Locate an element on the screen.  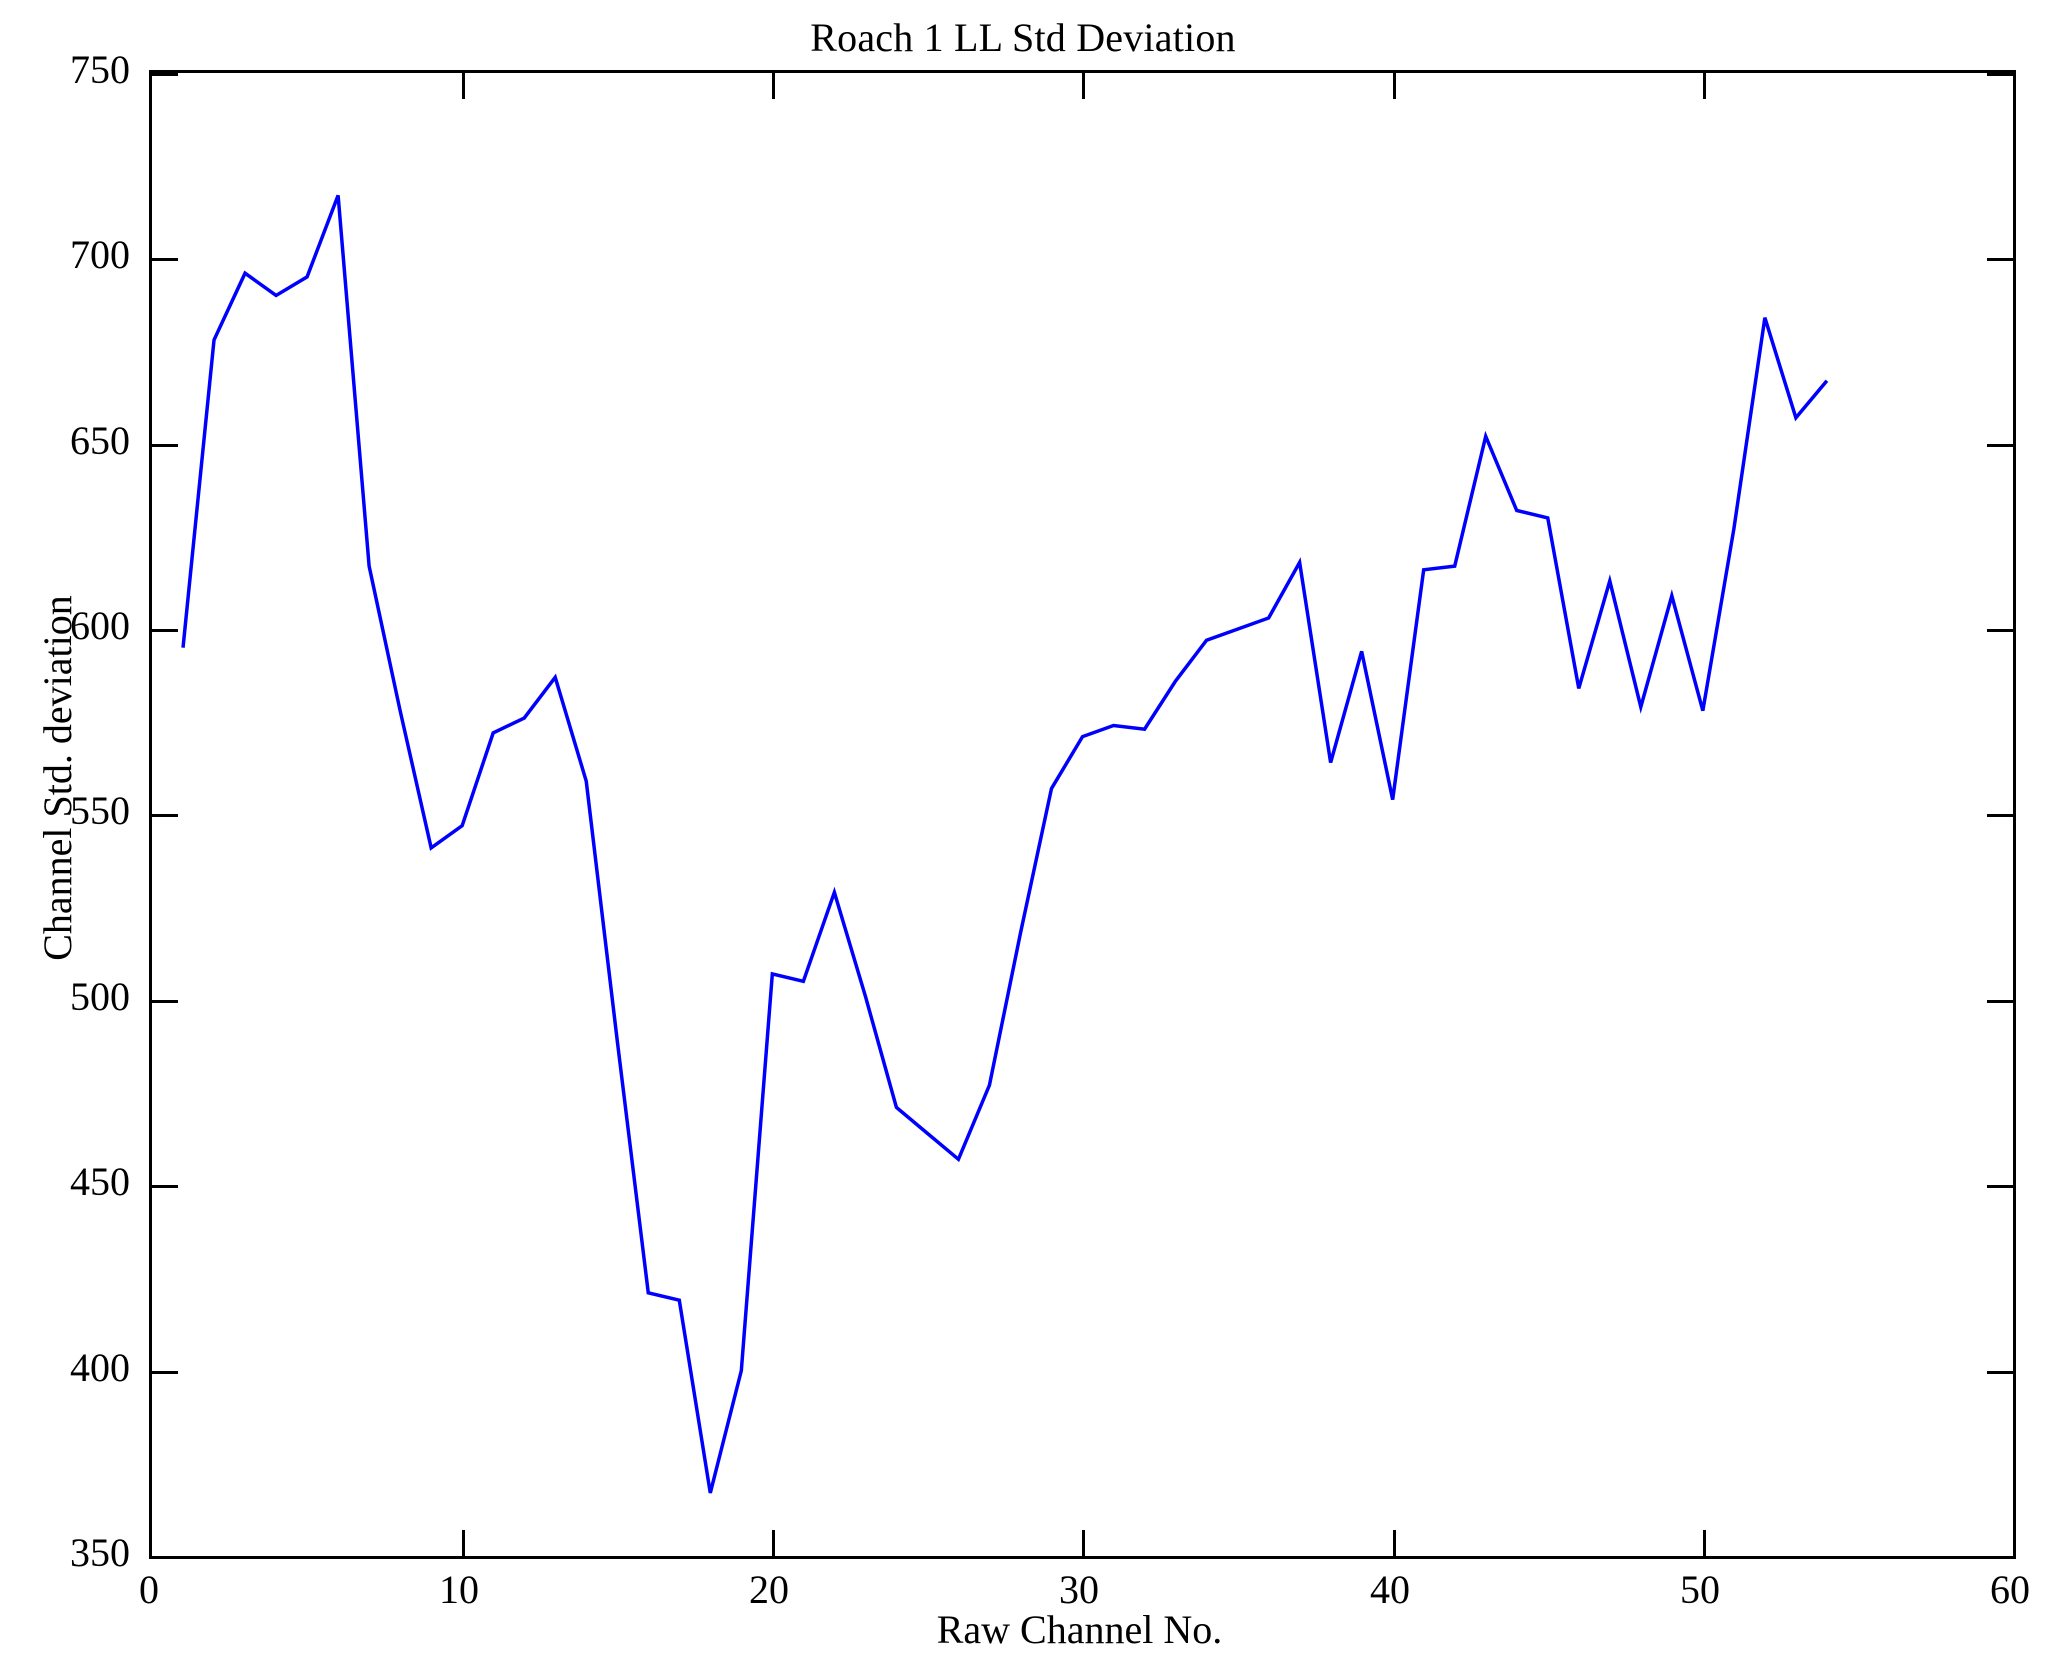
y-axis-title: Channel Std. deviation is located at coordinates (57, 778).